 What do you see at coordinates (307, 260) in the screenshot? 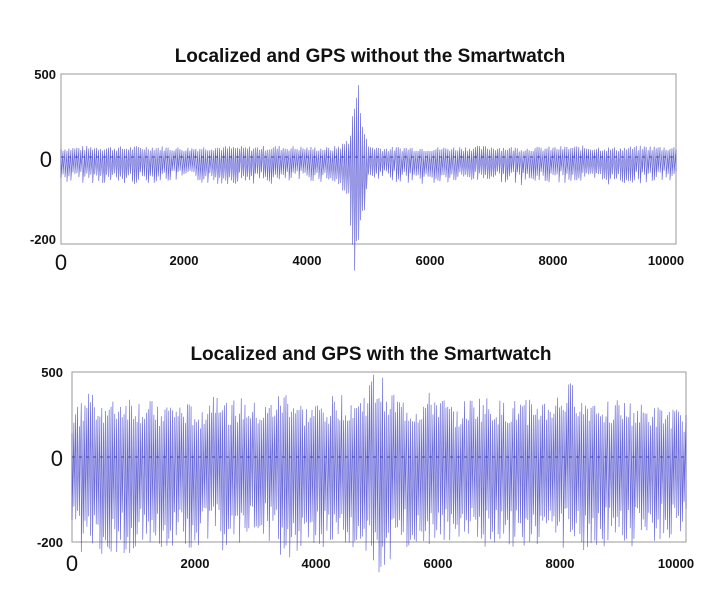
I see `chart-1-xtick-4000: 4000` at bounding box center [307, 260].